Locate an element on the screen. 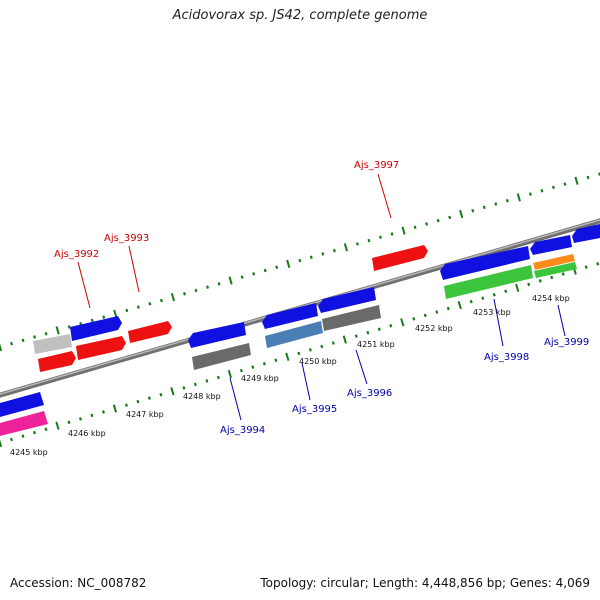 The height and width of the screenshot is (600, 600). gene-label-plus: Ajs_3997 is located at coordinates (376, 165).